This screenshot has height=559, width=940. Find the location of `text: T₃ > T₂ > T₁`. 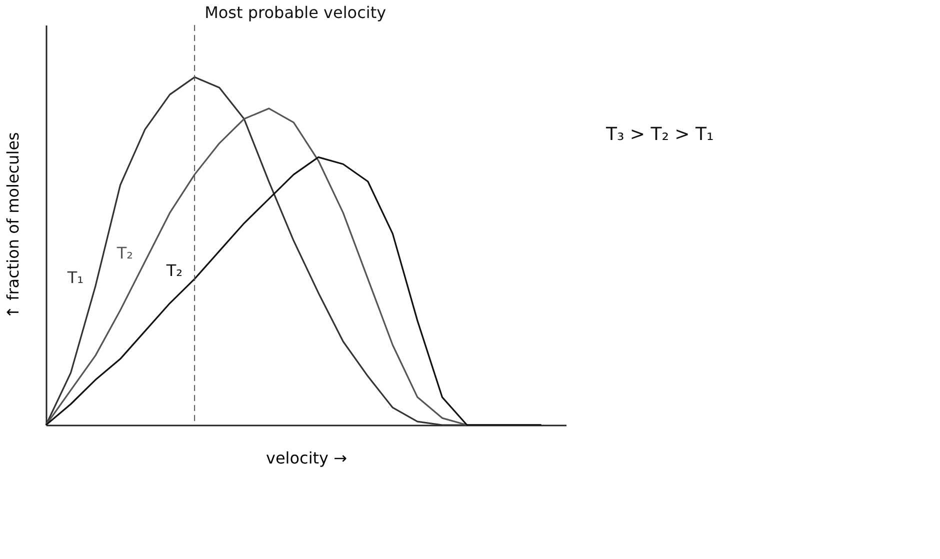

text: T₃ > T₂ > T₁ is located at coordinates (659, 134).